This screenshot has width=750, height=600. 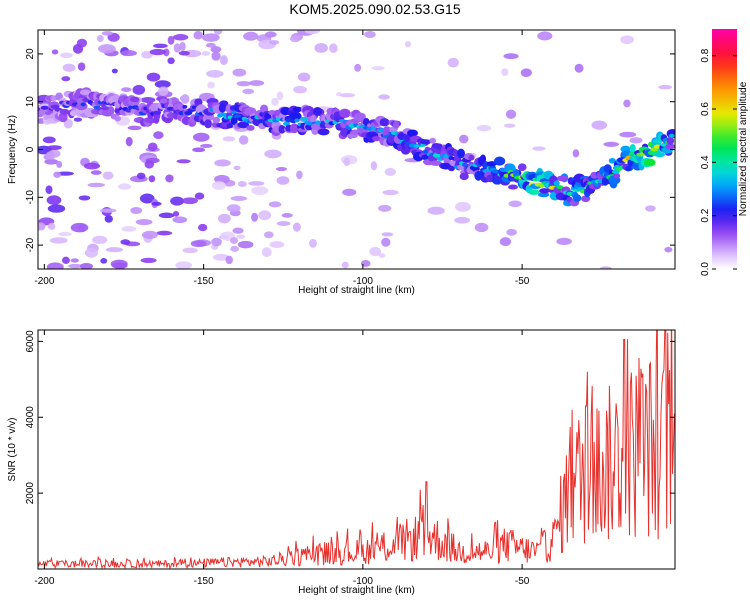 I want to click on chart-title: KOM5.2025.090.02.53.G15, so click(x=375, y=9).